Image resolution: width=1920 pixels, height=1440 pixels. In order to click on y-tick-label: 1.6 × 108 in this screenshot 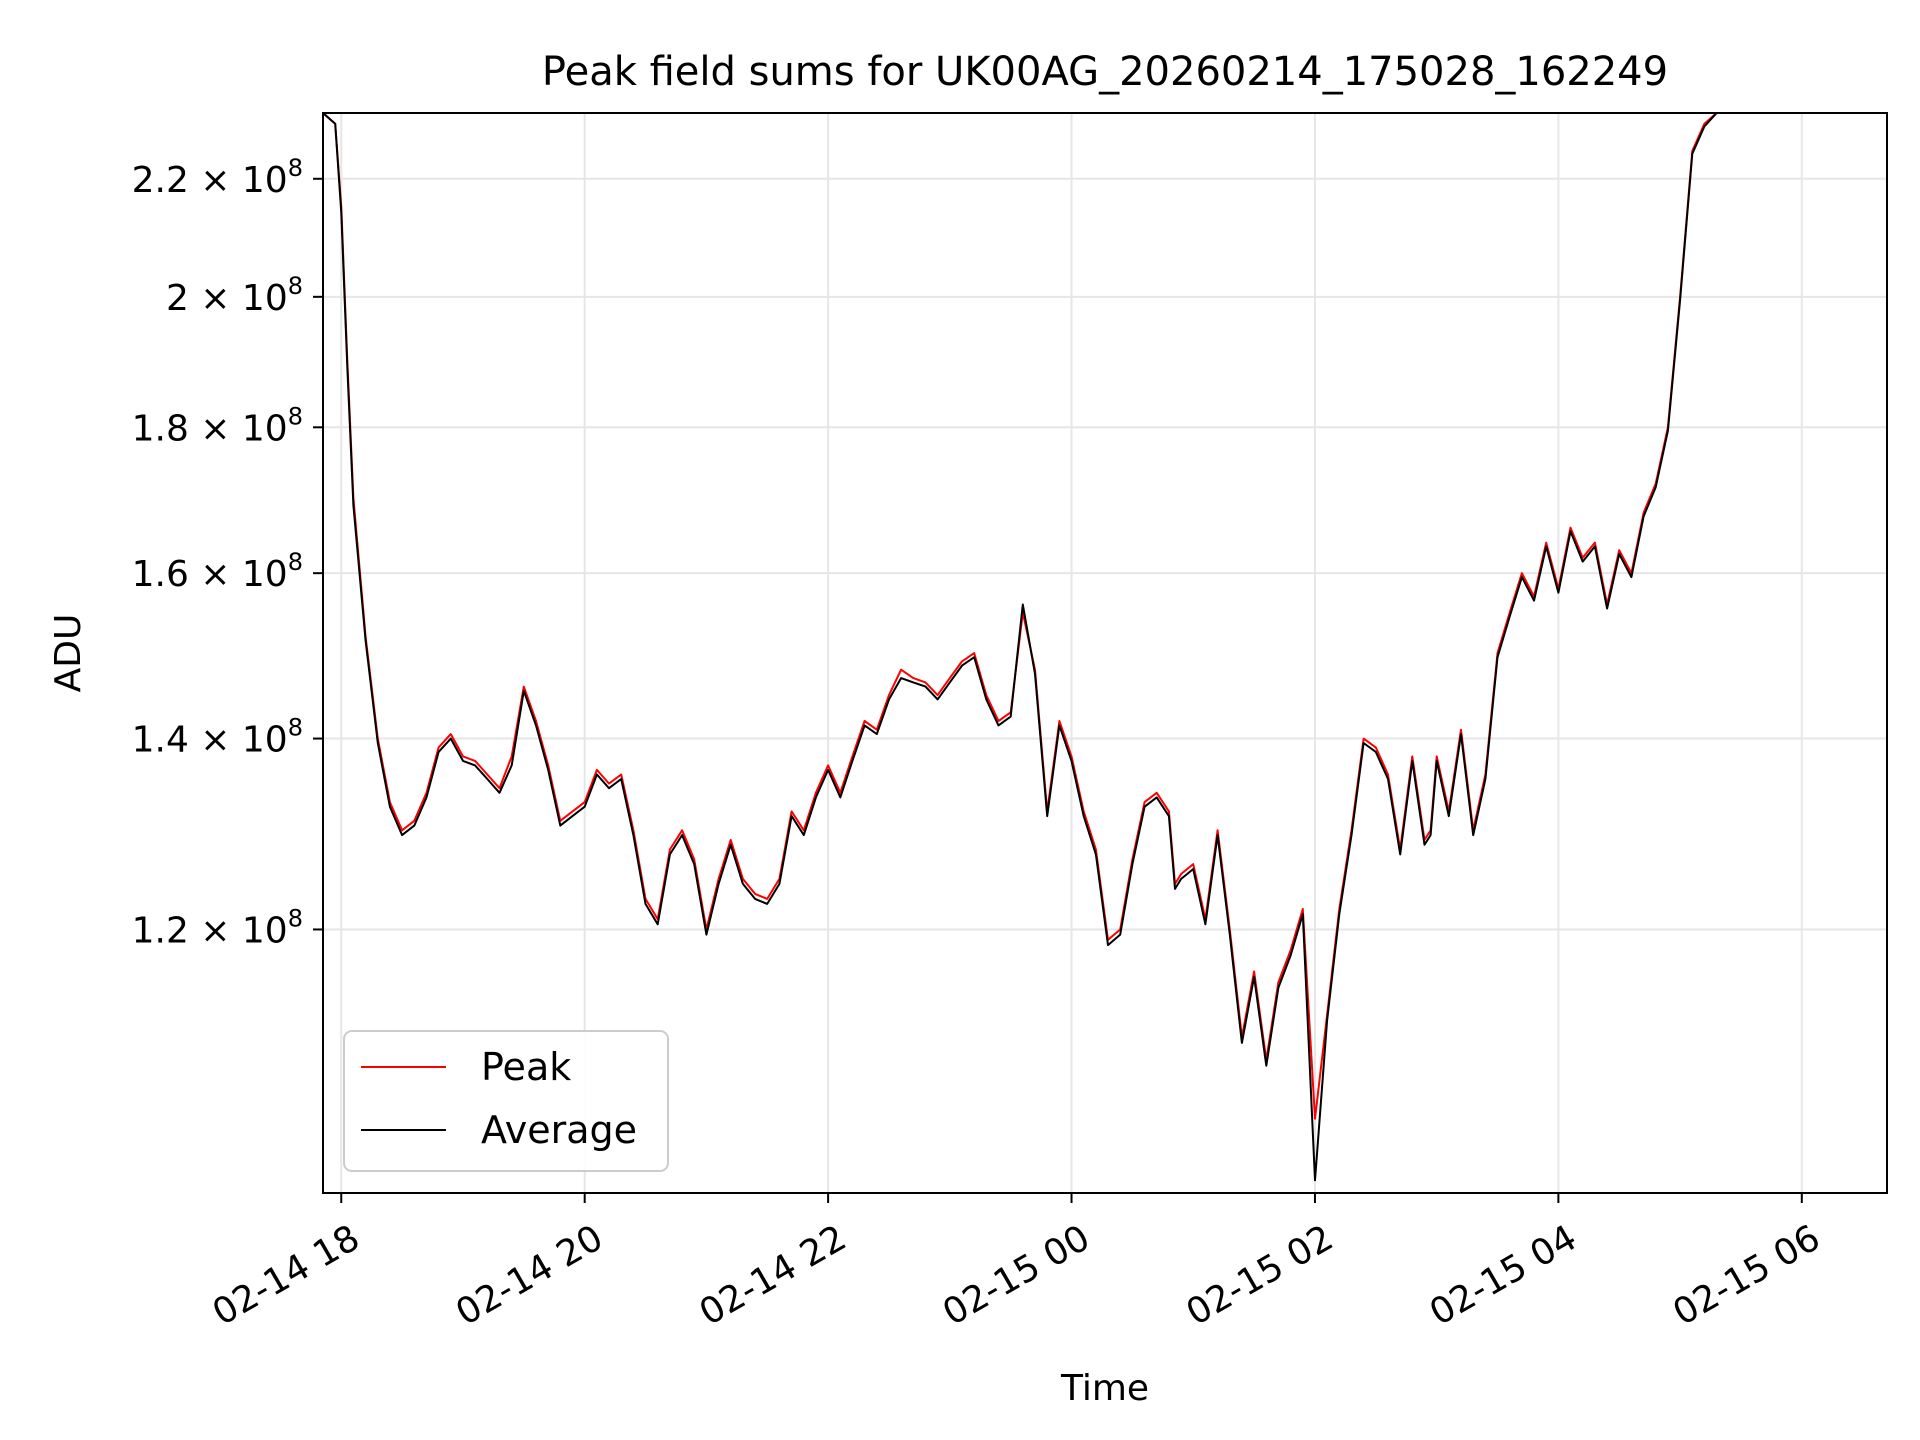, I will do `click(217, 571)`.